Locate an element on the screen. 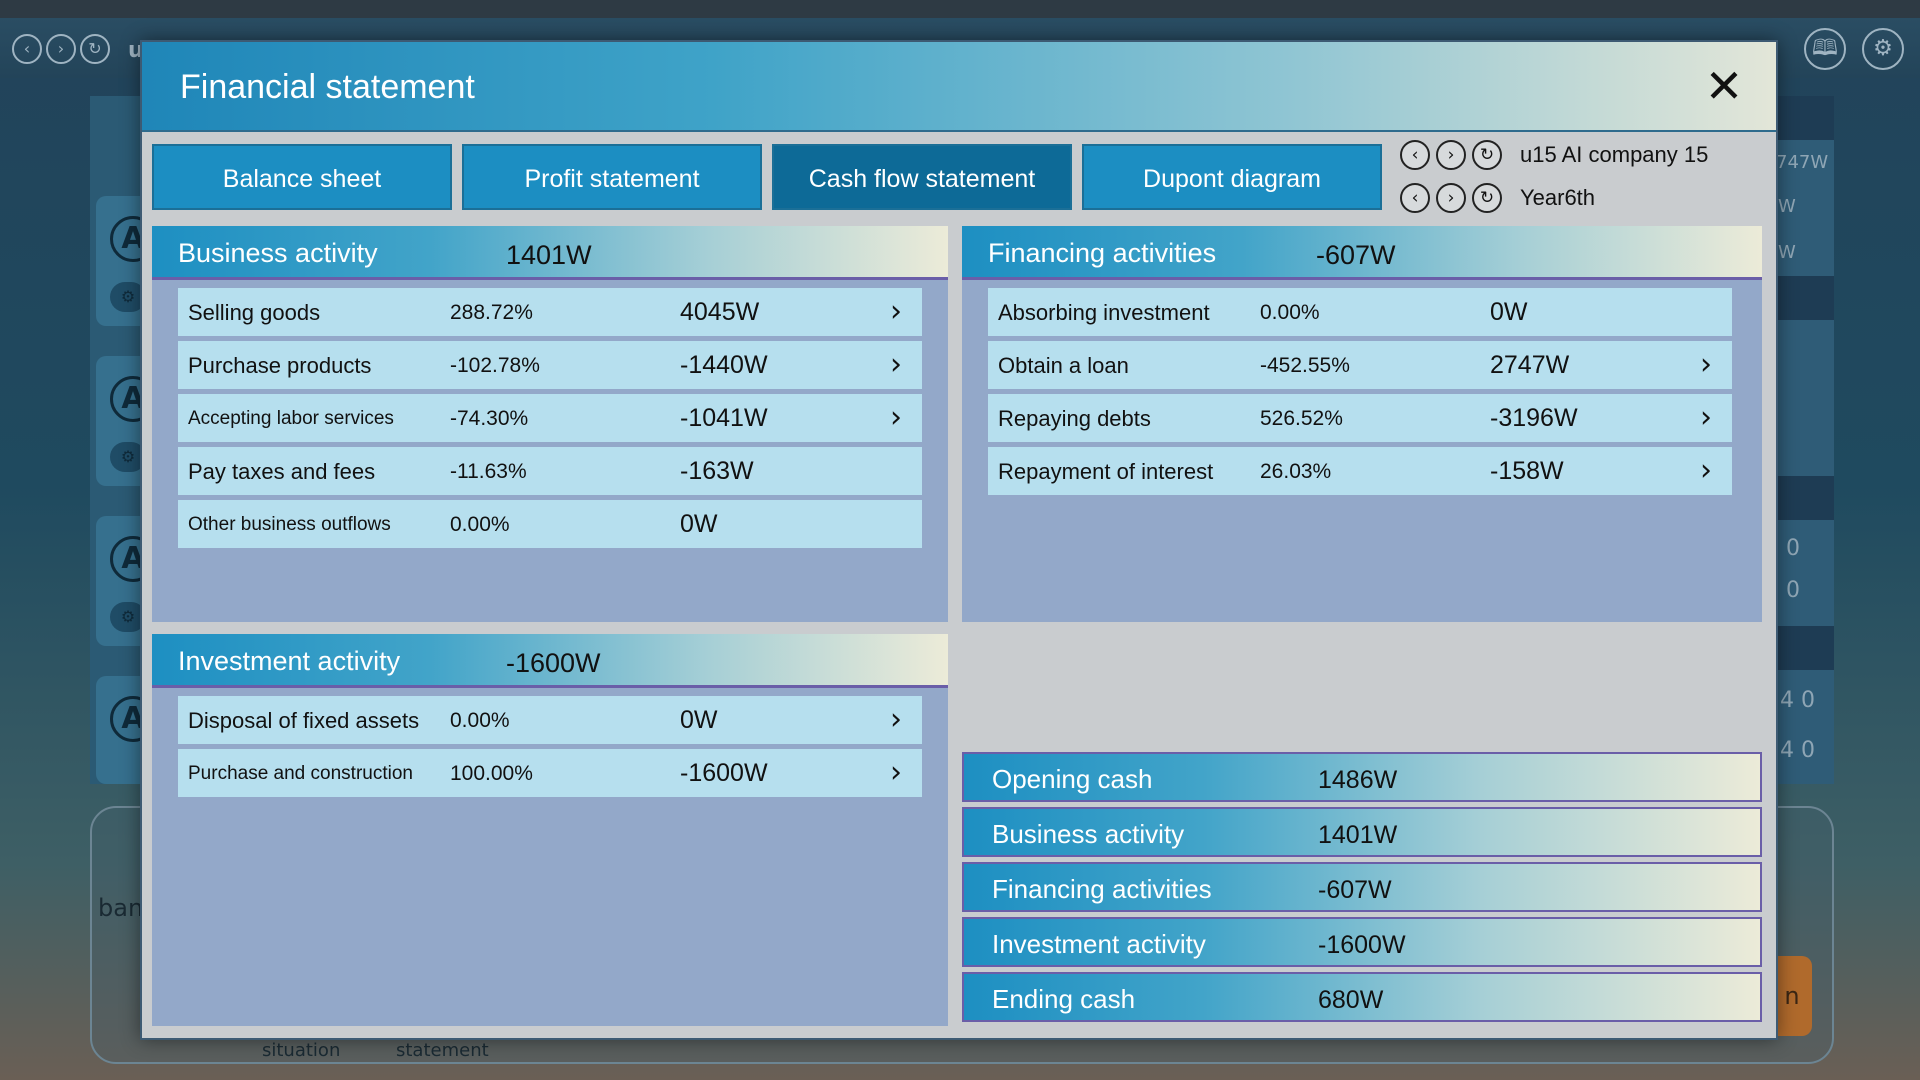 The image size is (1920, 1080). row-amount: -163W is located at coordinates (717, 471).